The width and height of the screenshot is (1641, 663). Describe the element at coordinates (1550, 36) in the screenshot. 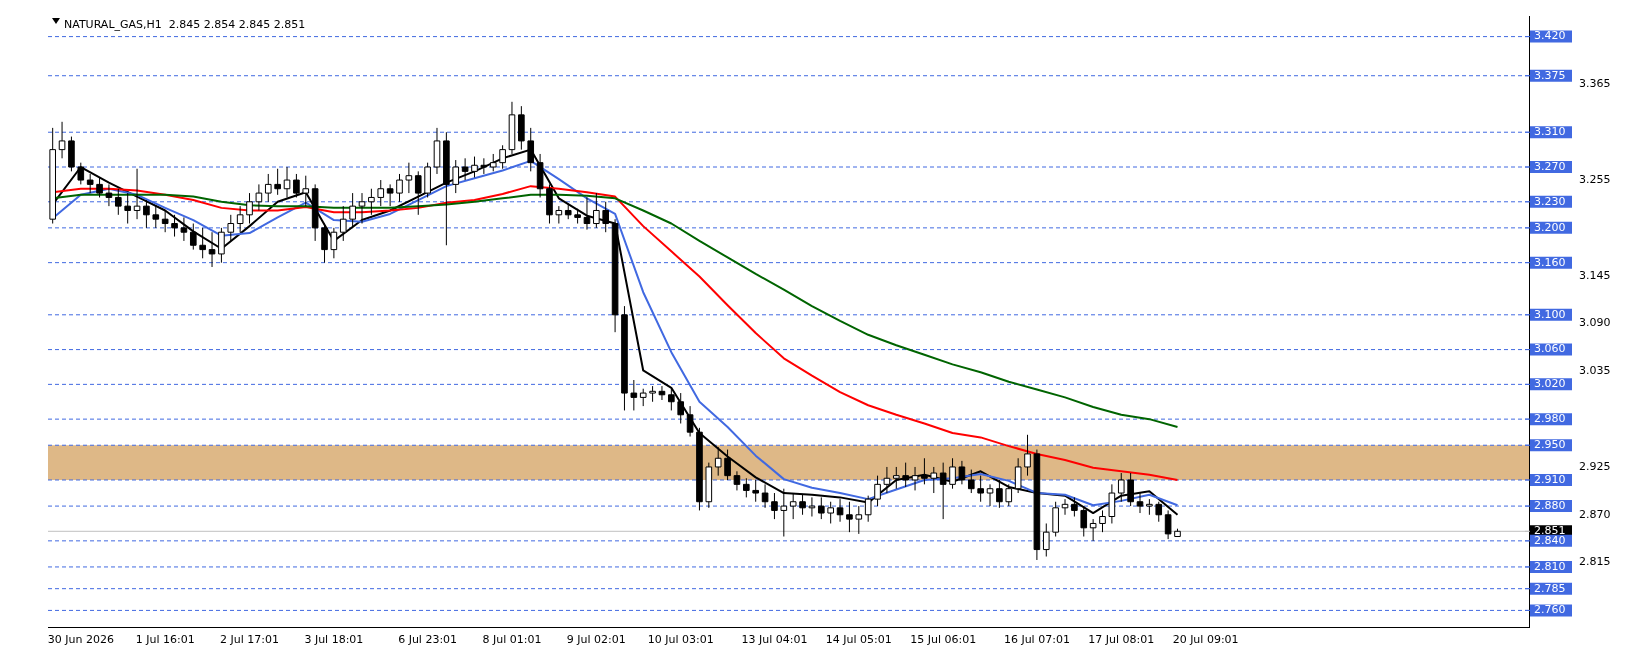

I see `ref-line-label: 3.420` at that location.